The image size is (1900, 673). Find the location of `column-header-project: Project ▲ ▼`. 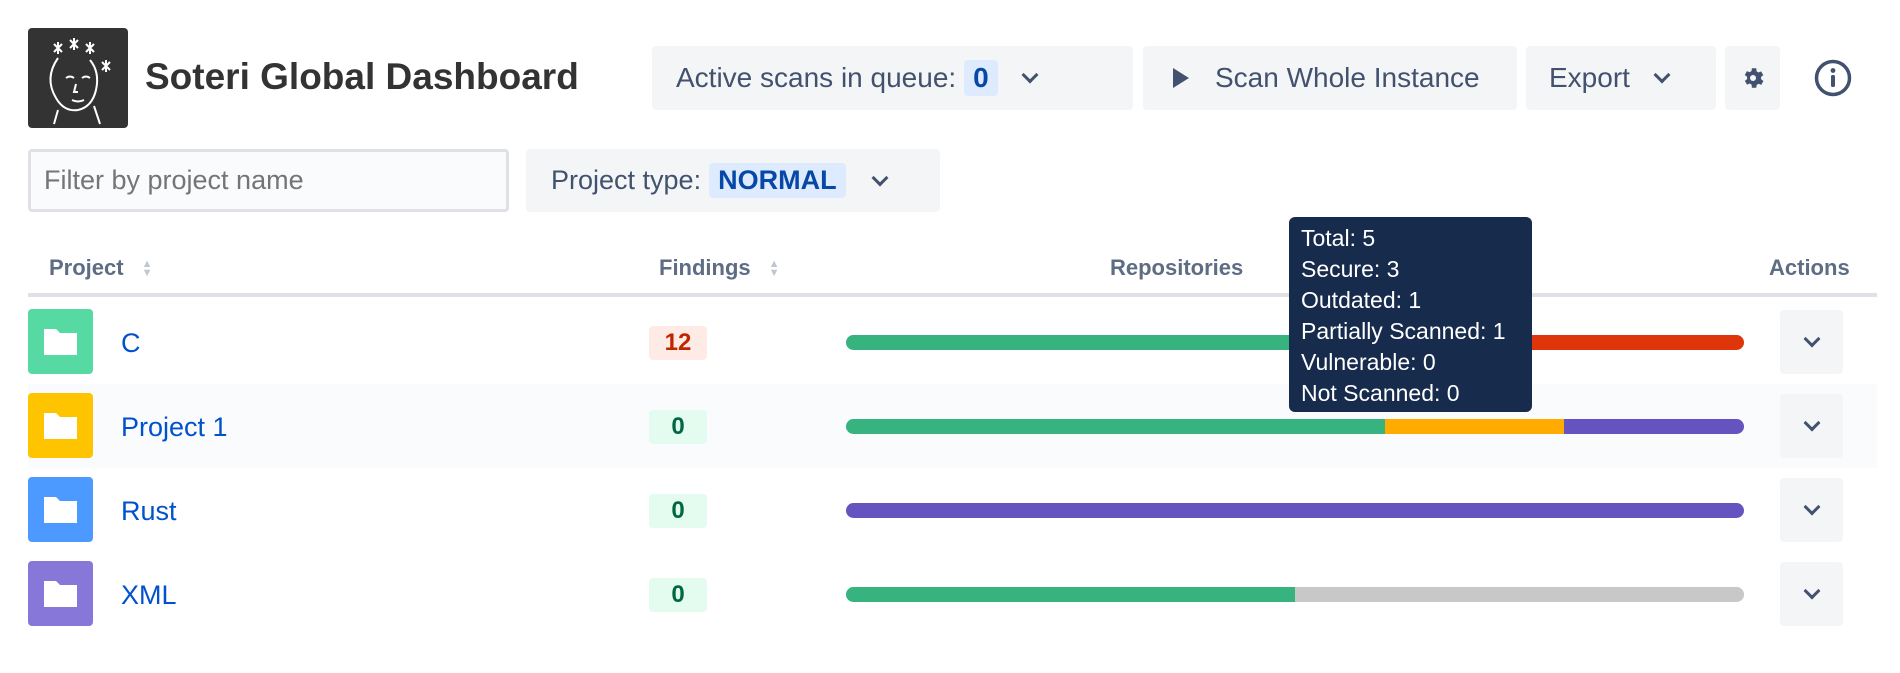

column-header-project: Project ▲ ▼ is located at coordinates (100, 268).